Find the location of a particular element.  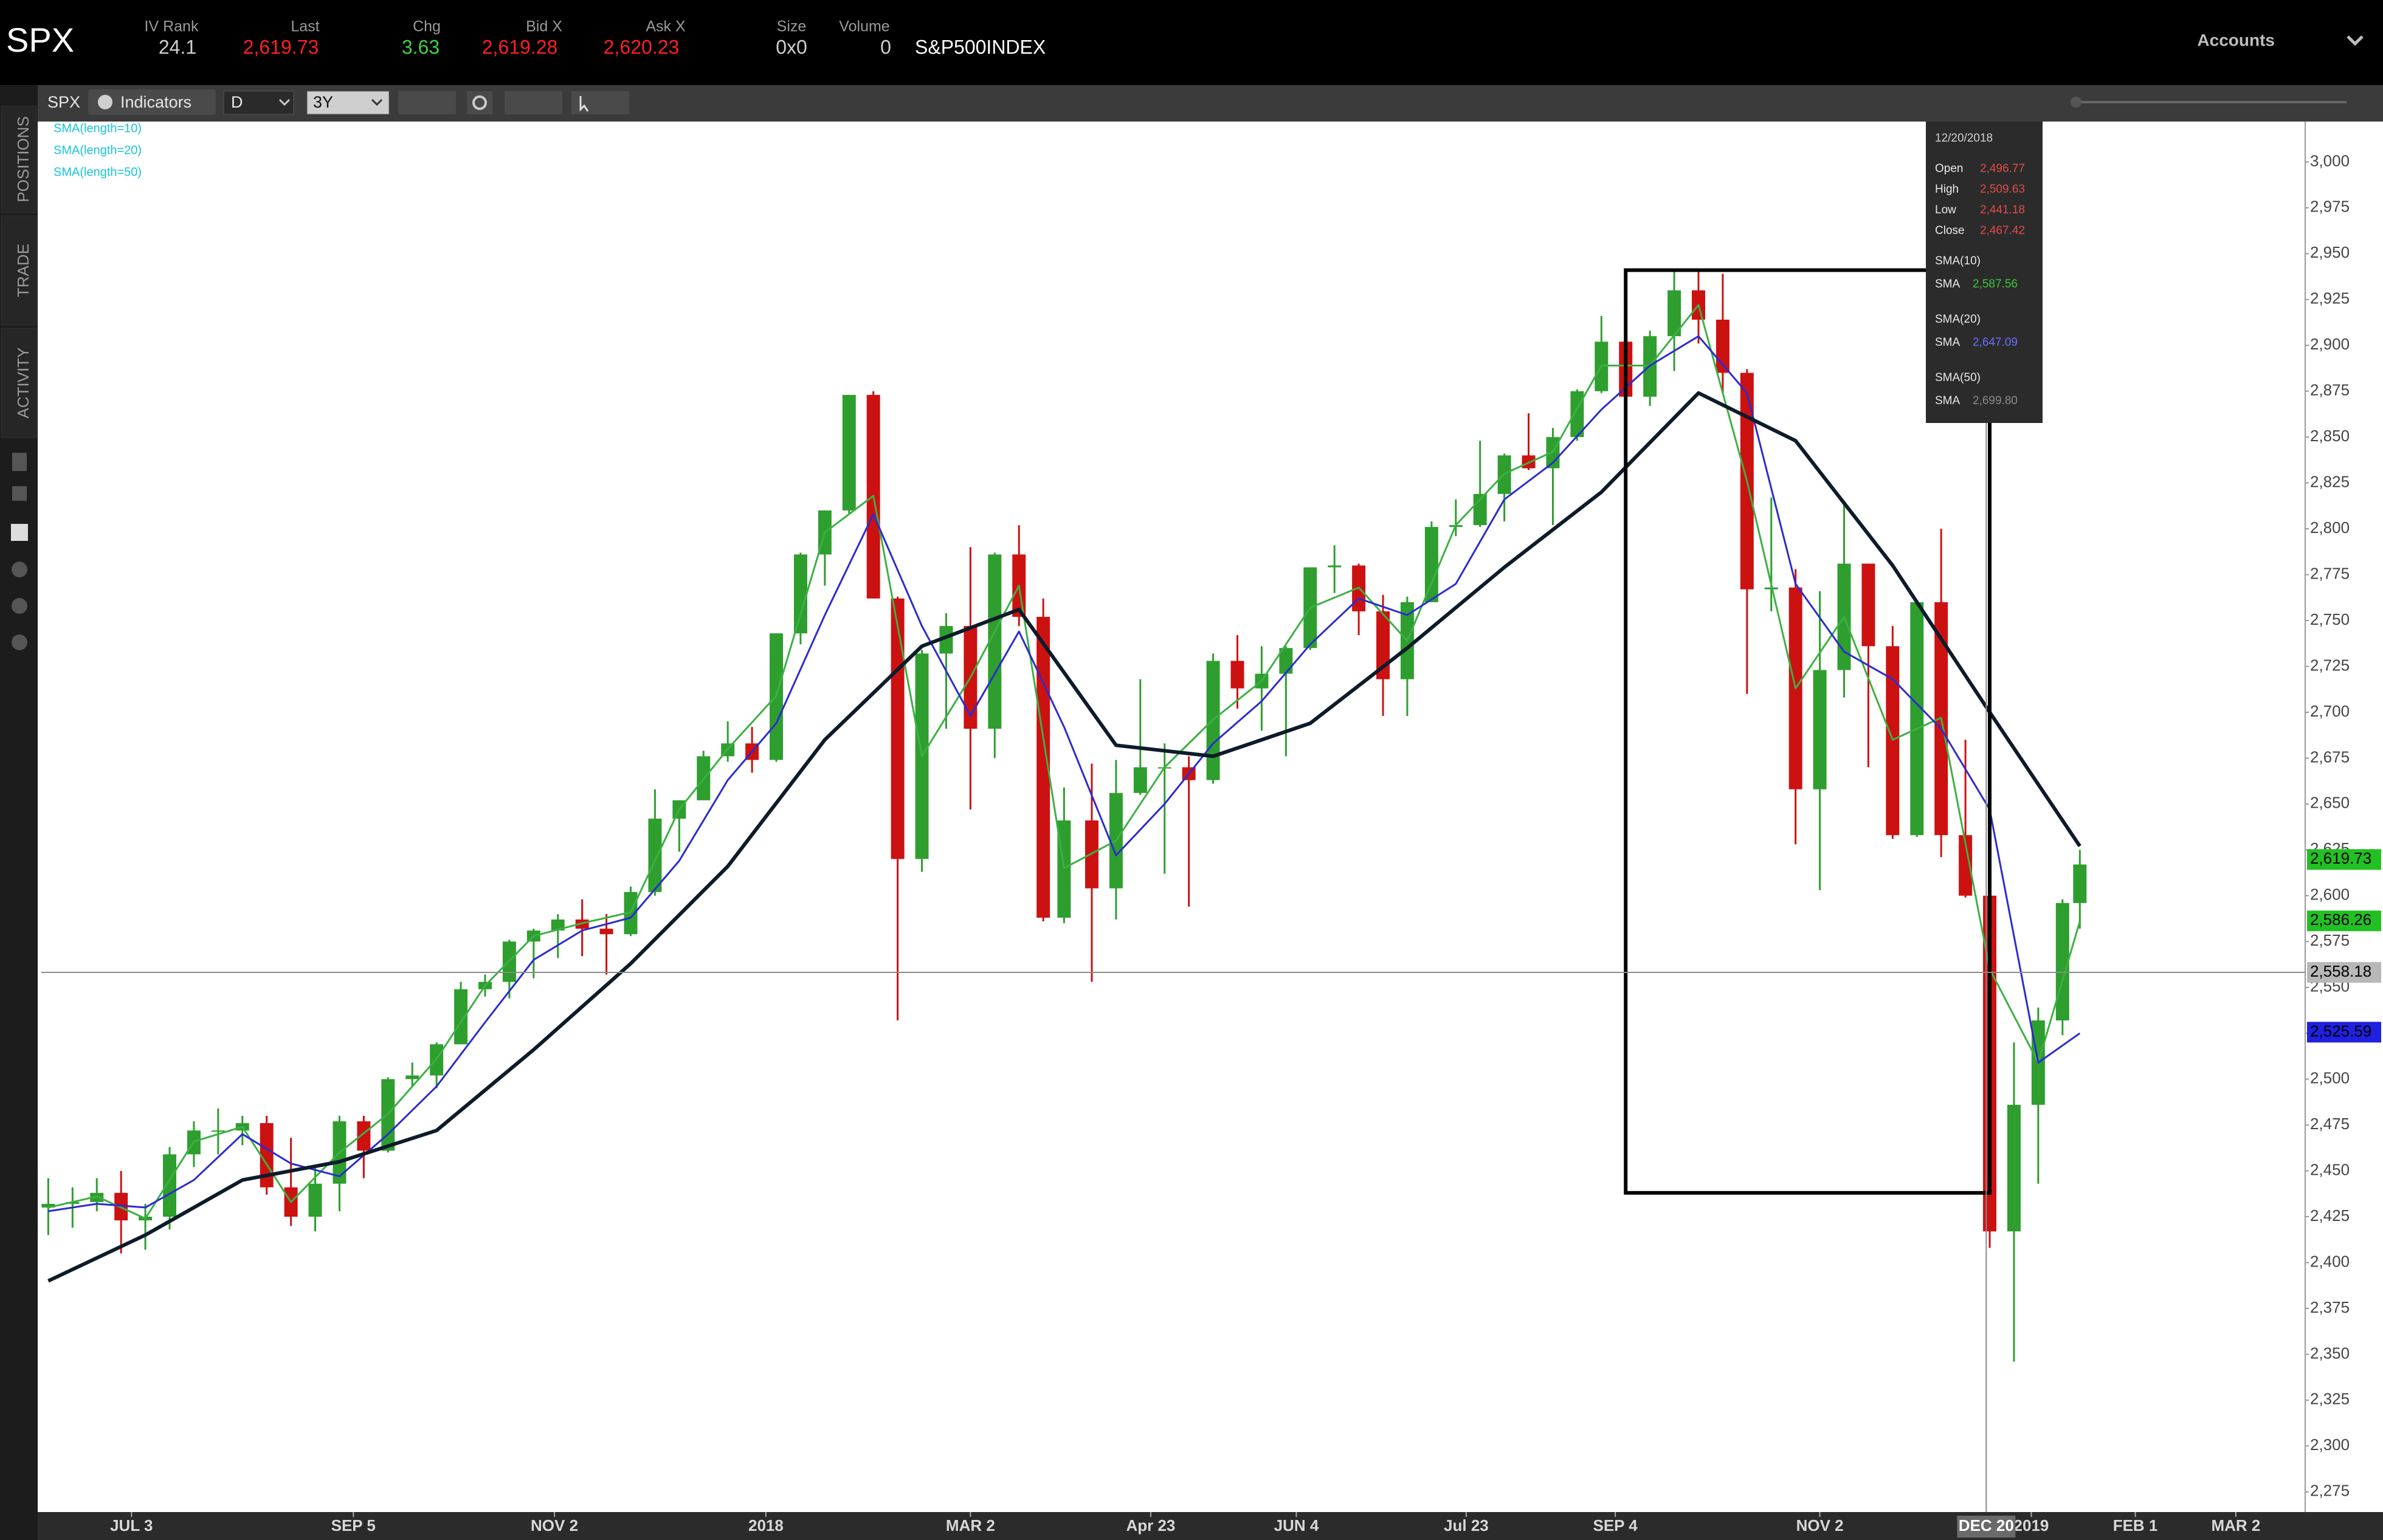

y-tick-label: 2,750 is located at coordinates (2330, 619).